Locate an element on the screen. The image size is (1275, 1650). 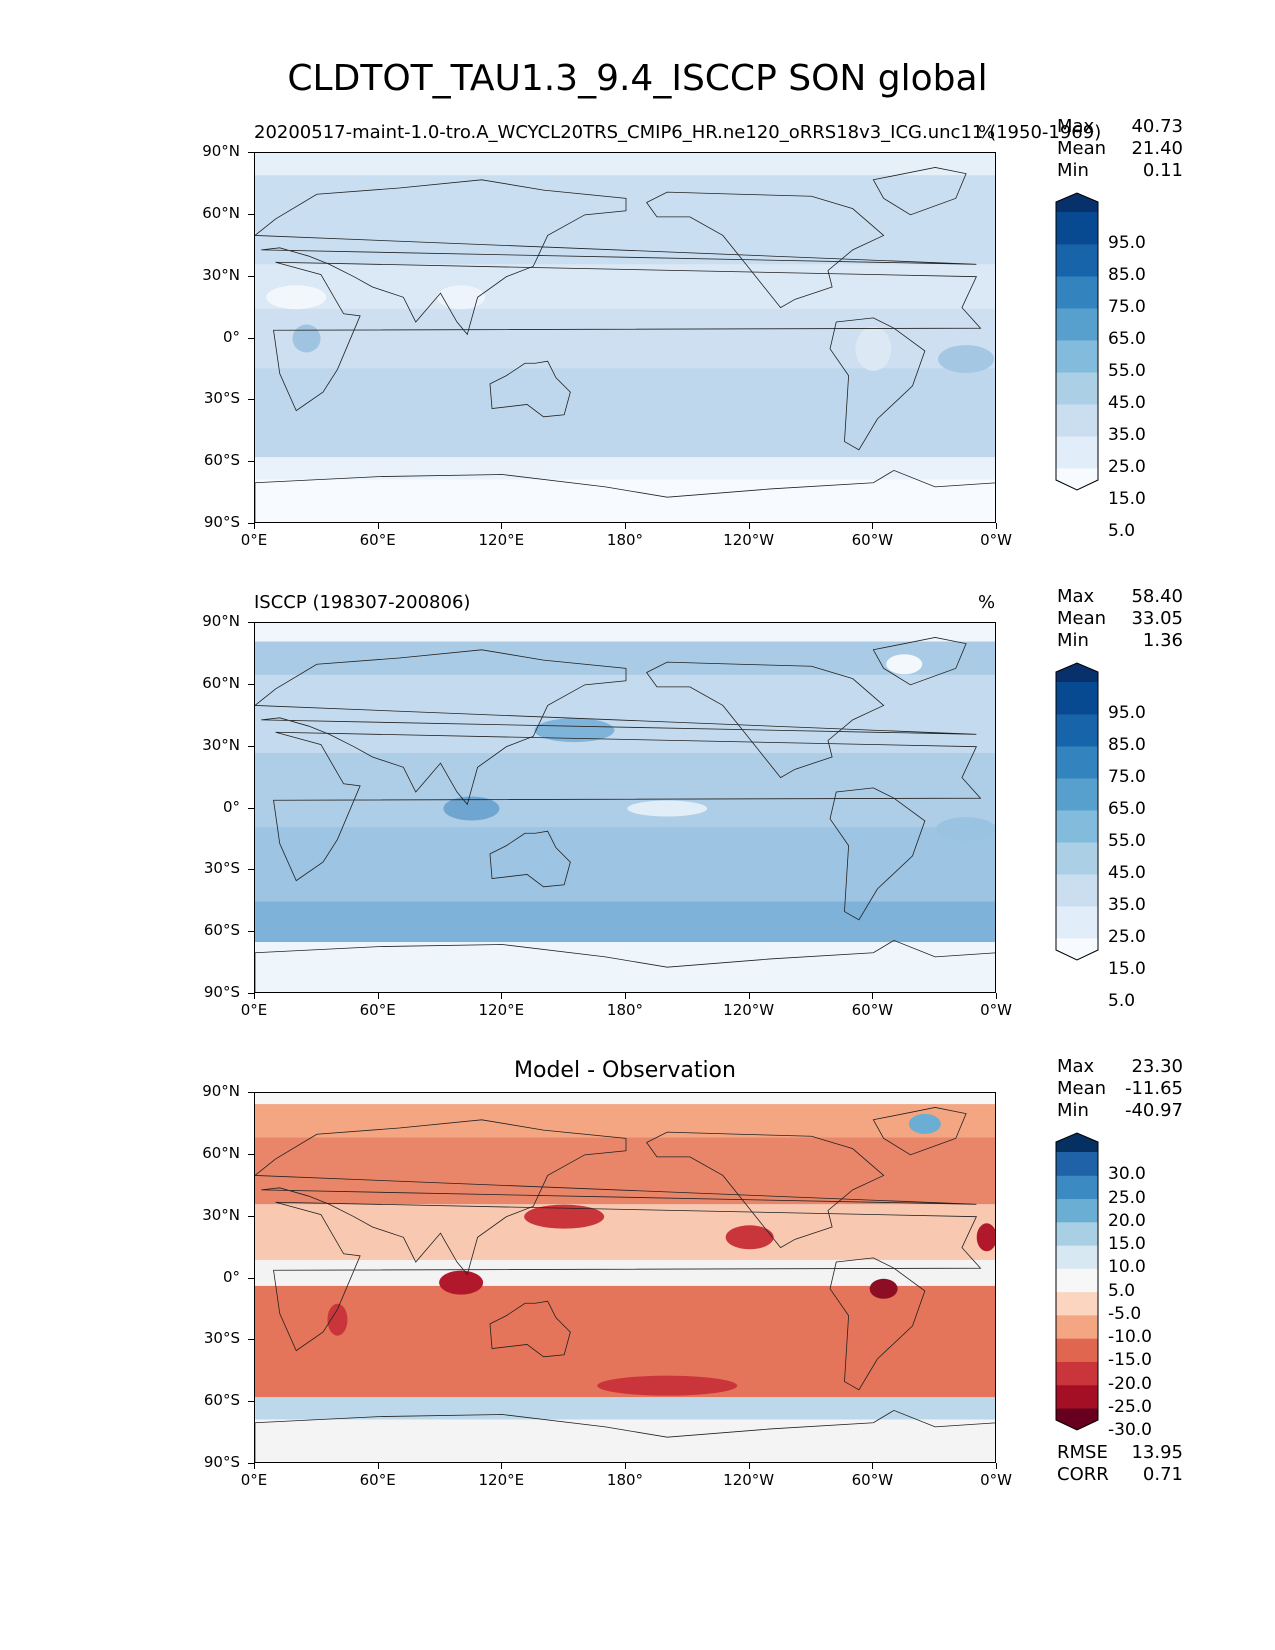
lon-tick-label: 0°E is located at coordinates (254, 1480).